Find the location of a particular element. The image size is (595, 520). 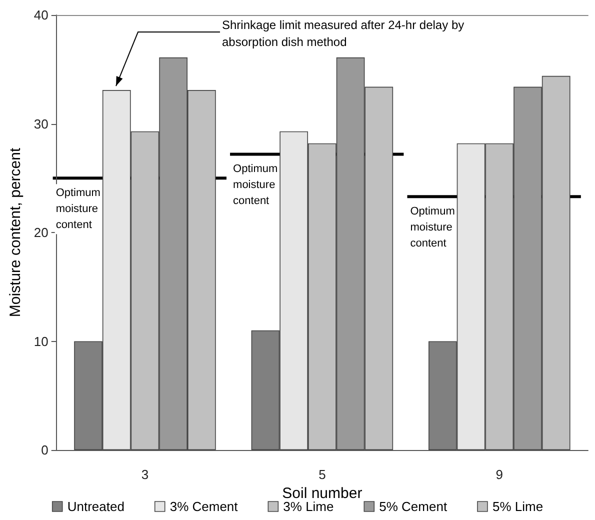

x-tick-label: 9 is located at coordinates (500, 474).